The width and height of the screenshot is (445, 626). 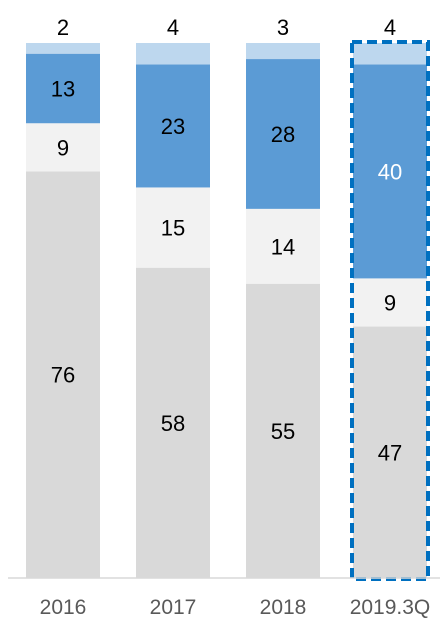 I want to click on bar-segment-third-2019.3Q, so click(x=390, y=171).